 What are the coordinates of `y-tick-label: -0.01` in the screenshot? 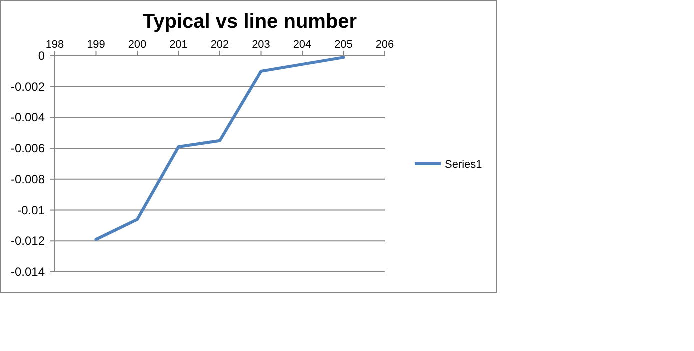 It's located at (32, 210).